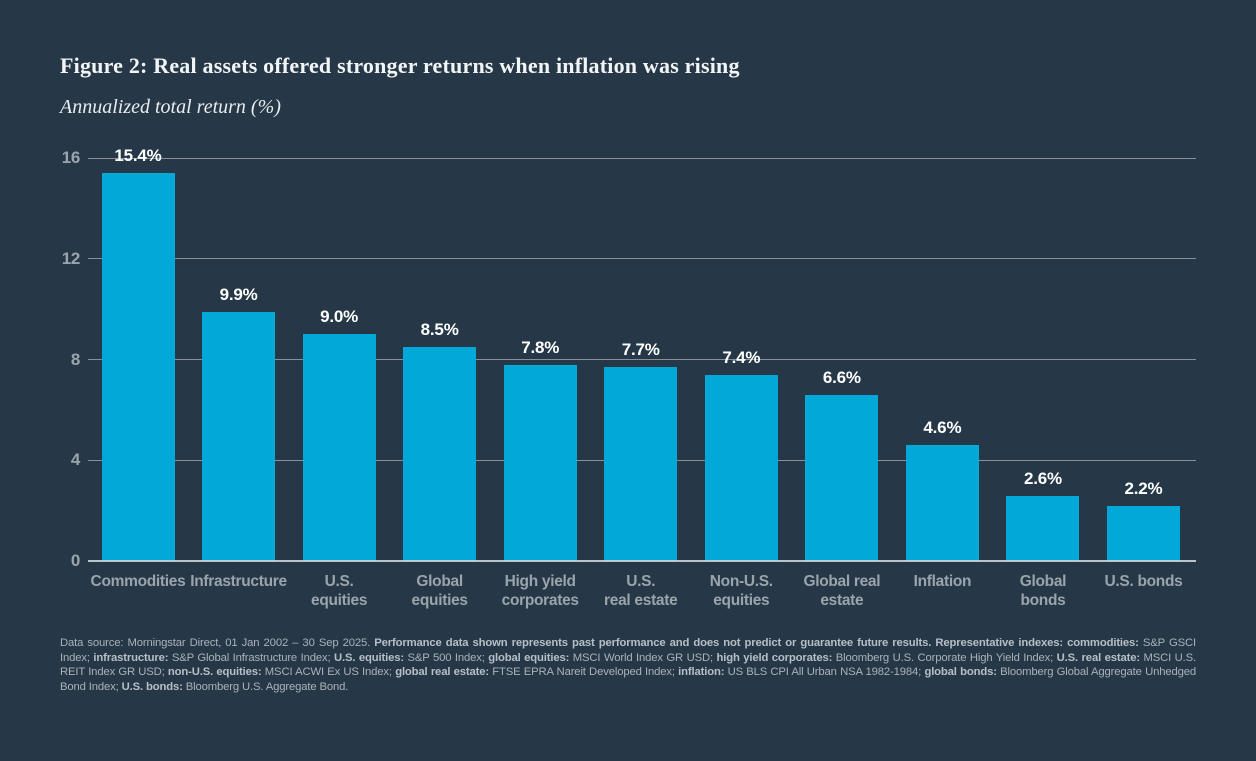 The width and height of the screenshot is (1256, 761). I want to click on bar-u-s-real-estate, so click(641, 464).